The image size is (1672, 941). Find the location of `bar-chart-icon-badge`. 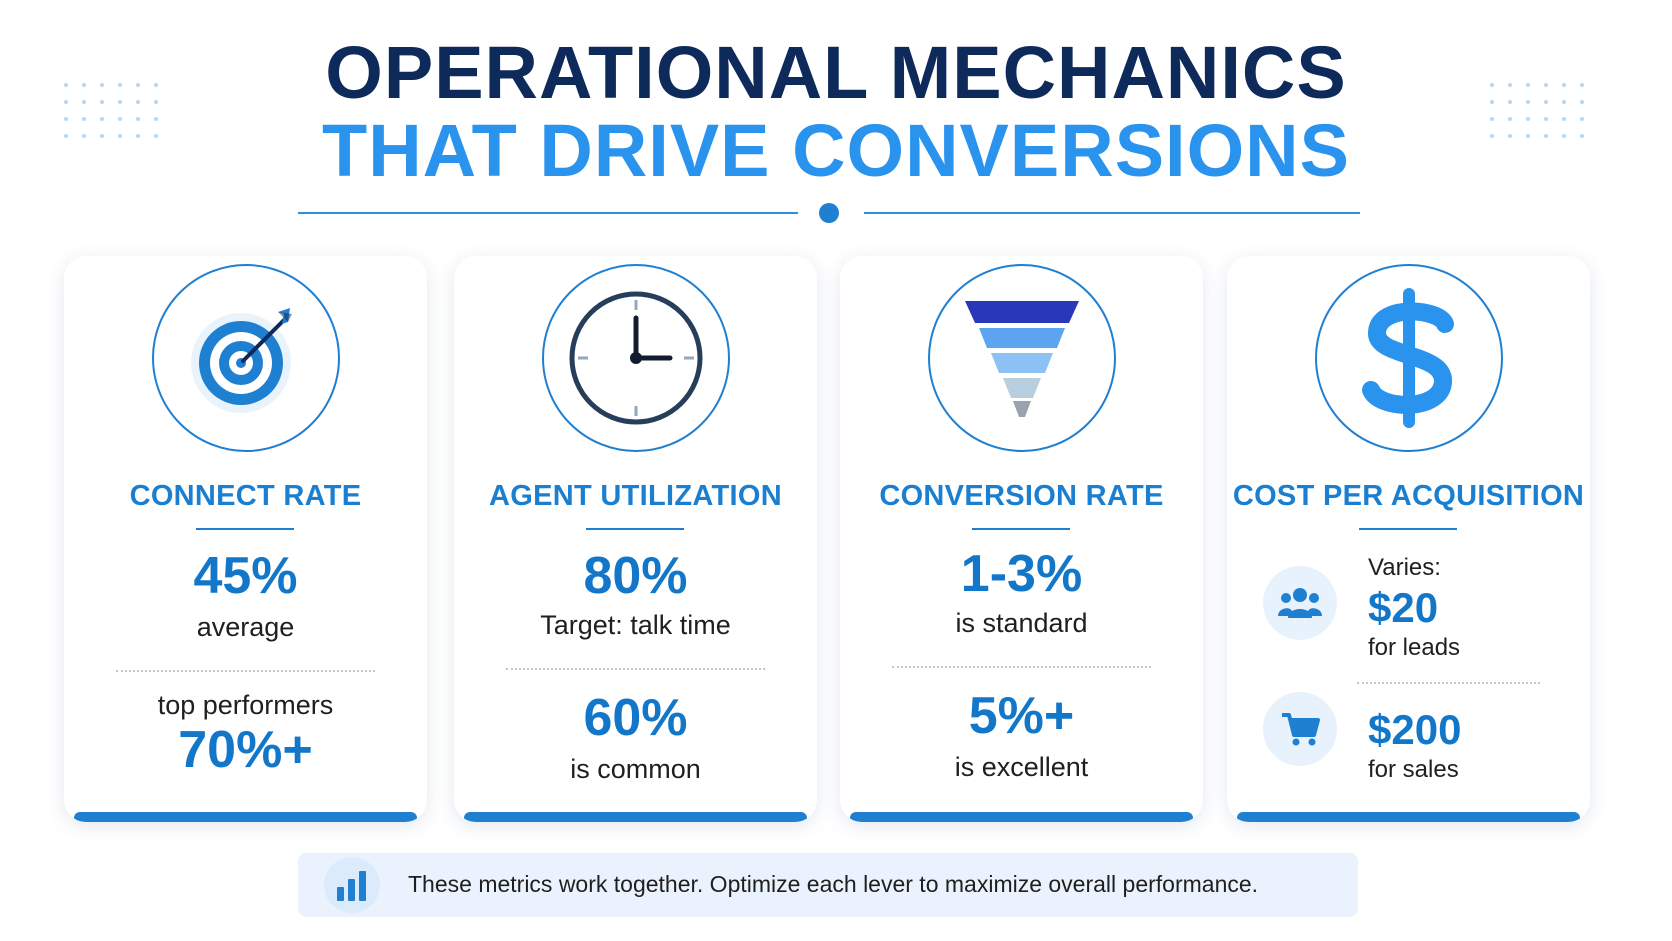

bar-chart-icon-badge is located at coordinates (352, 885).